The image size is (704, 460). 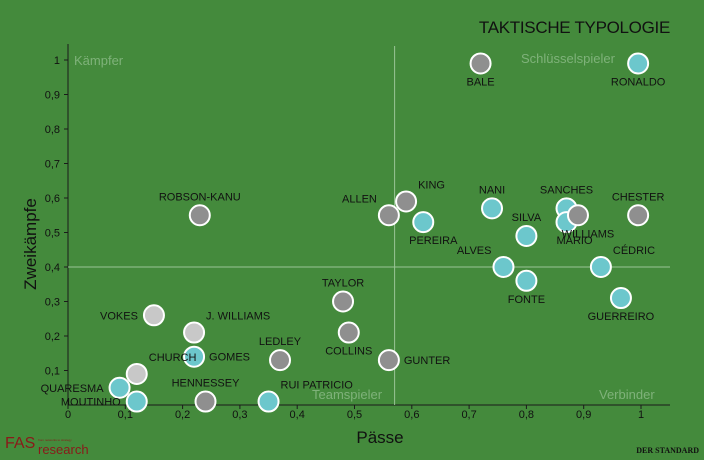 What do you see at coordinates (526, 415) in the screenshot?
I see `x-tick-label: 0,8` at bounding box center [526, 415].